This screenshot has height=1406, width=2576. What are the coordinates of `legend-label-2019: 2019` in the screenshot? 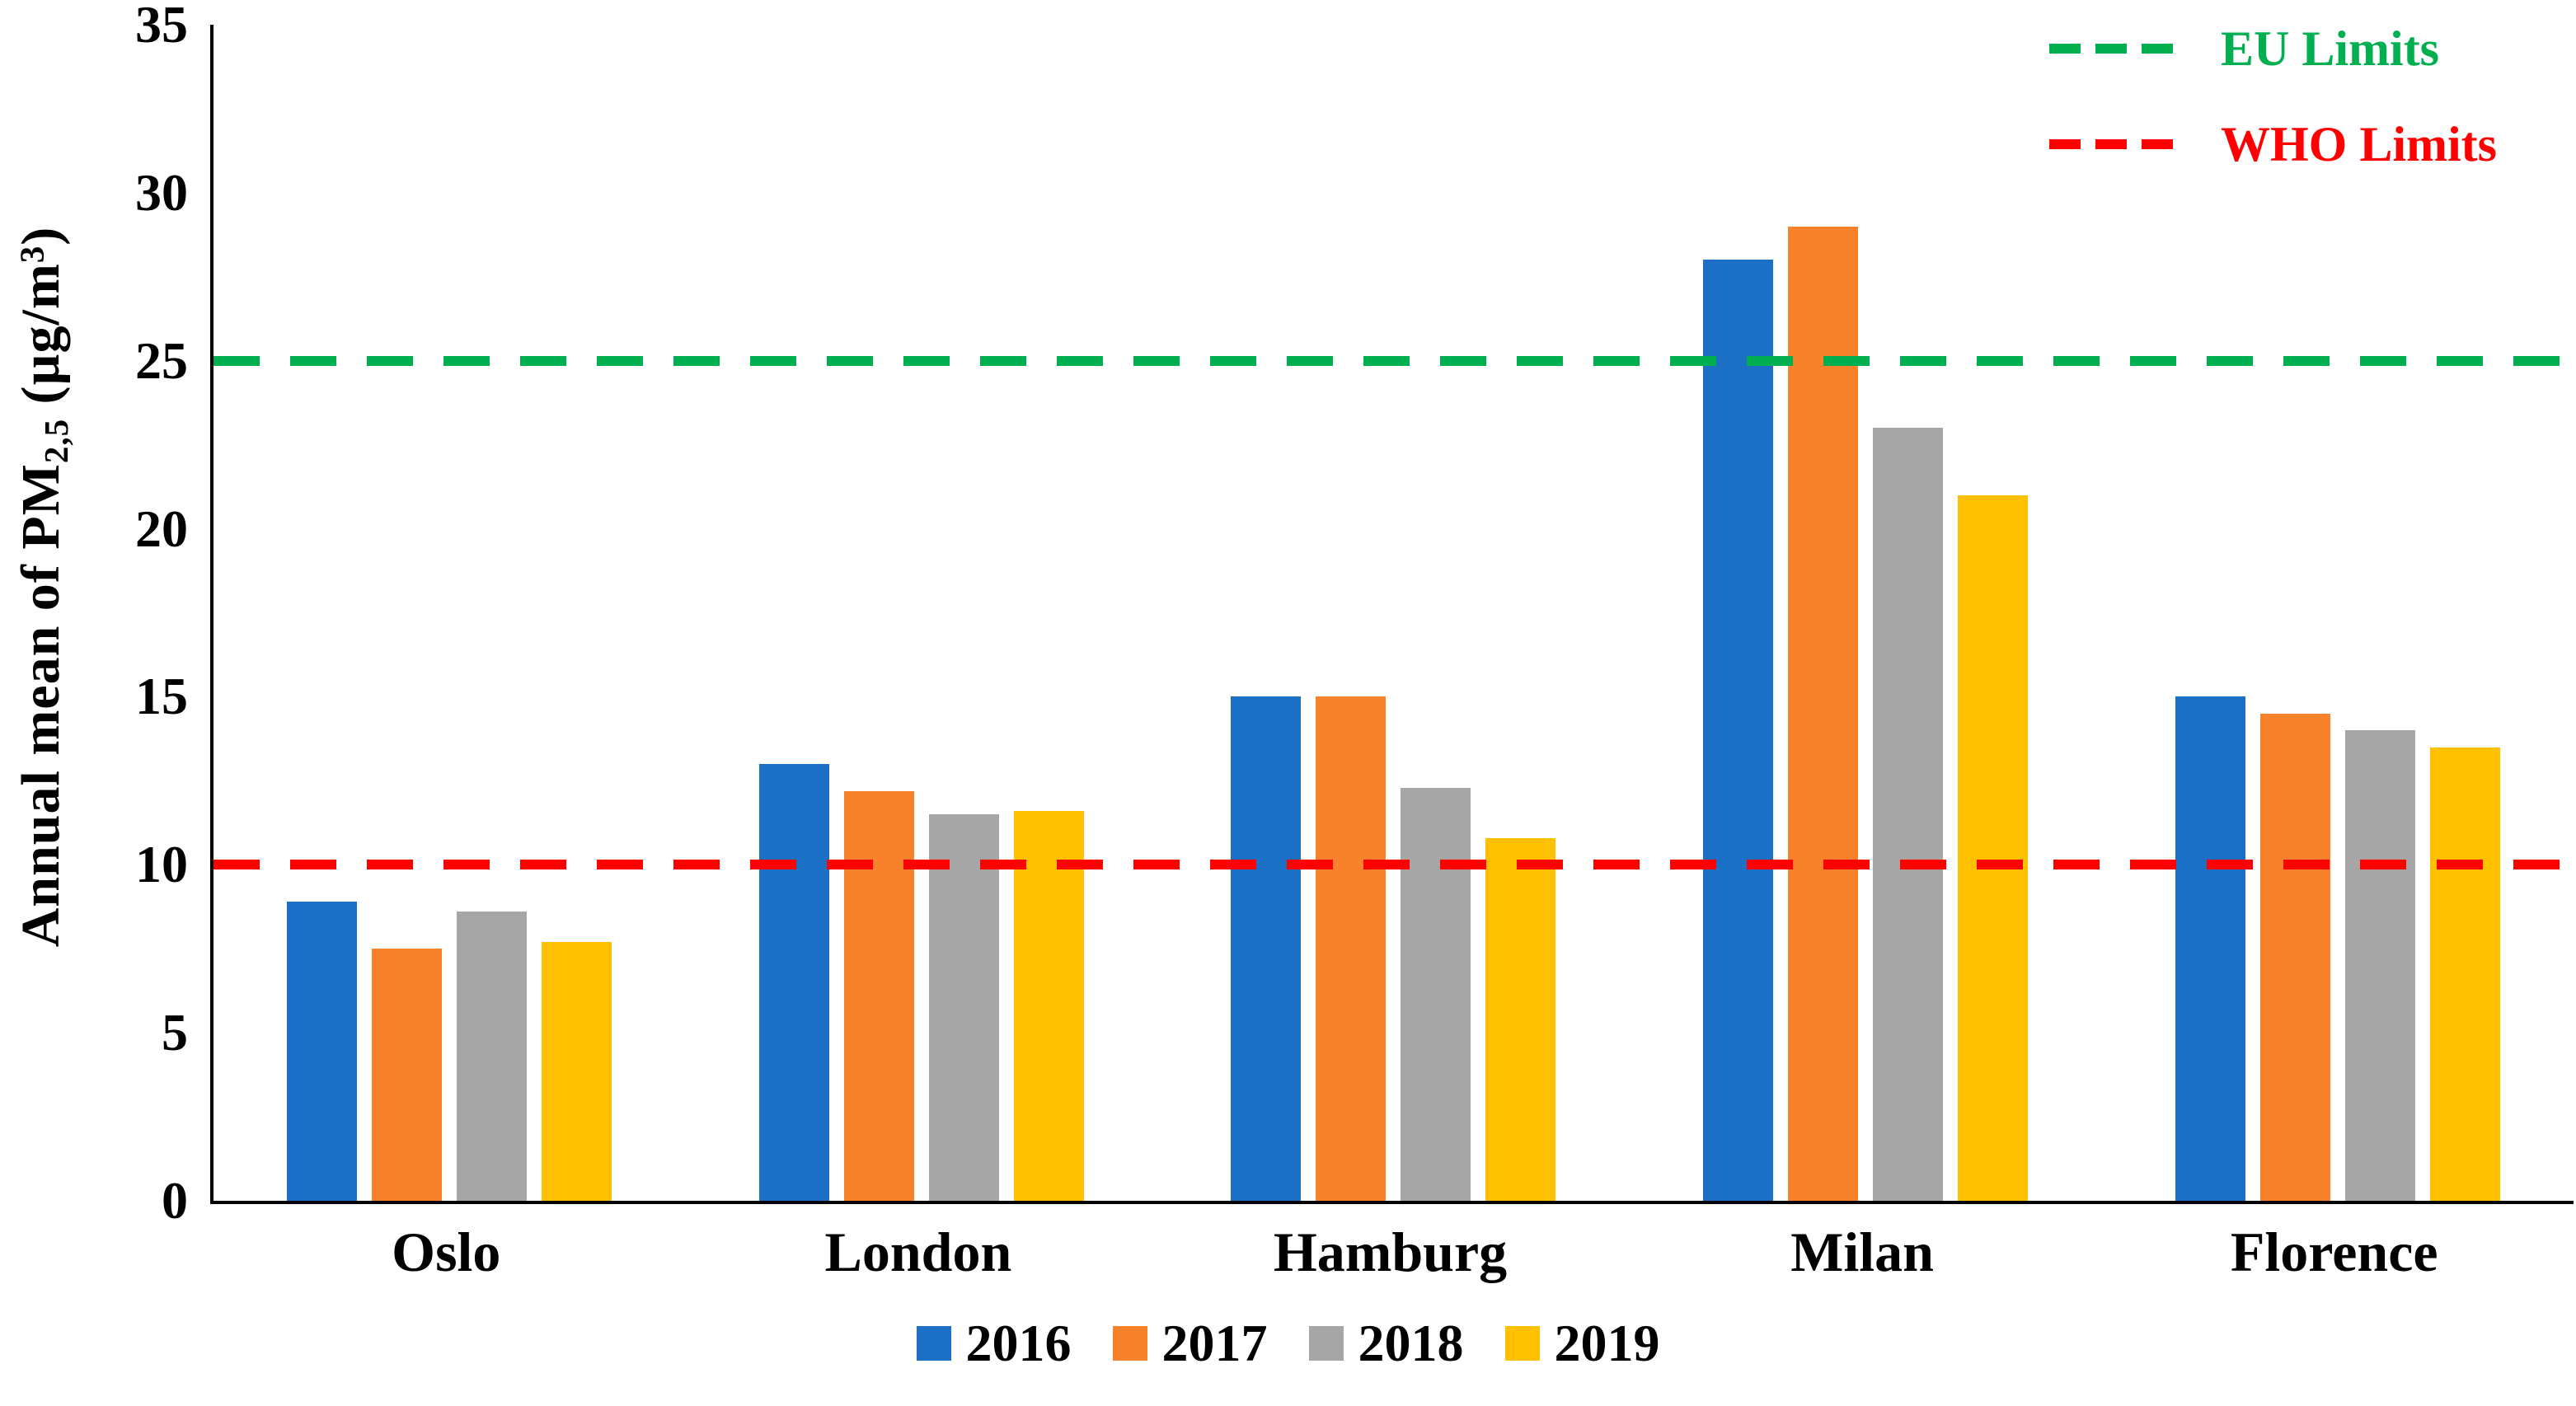 It's located at (1607, 1343).